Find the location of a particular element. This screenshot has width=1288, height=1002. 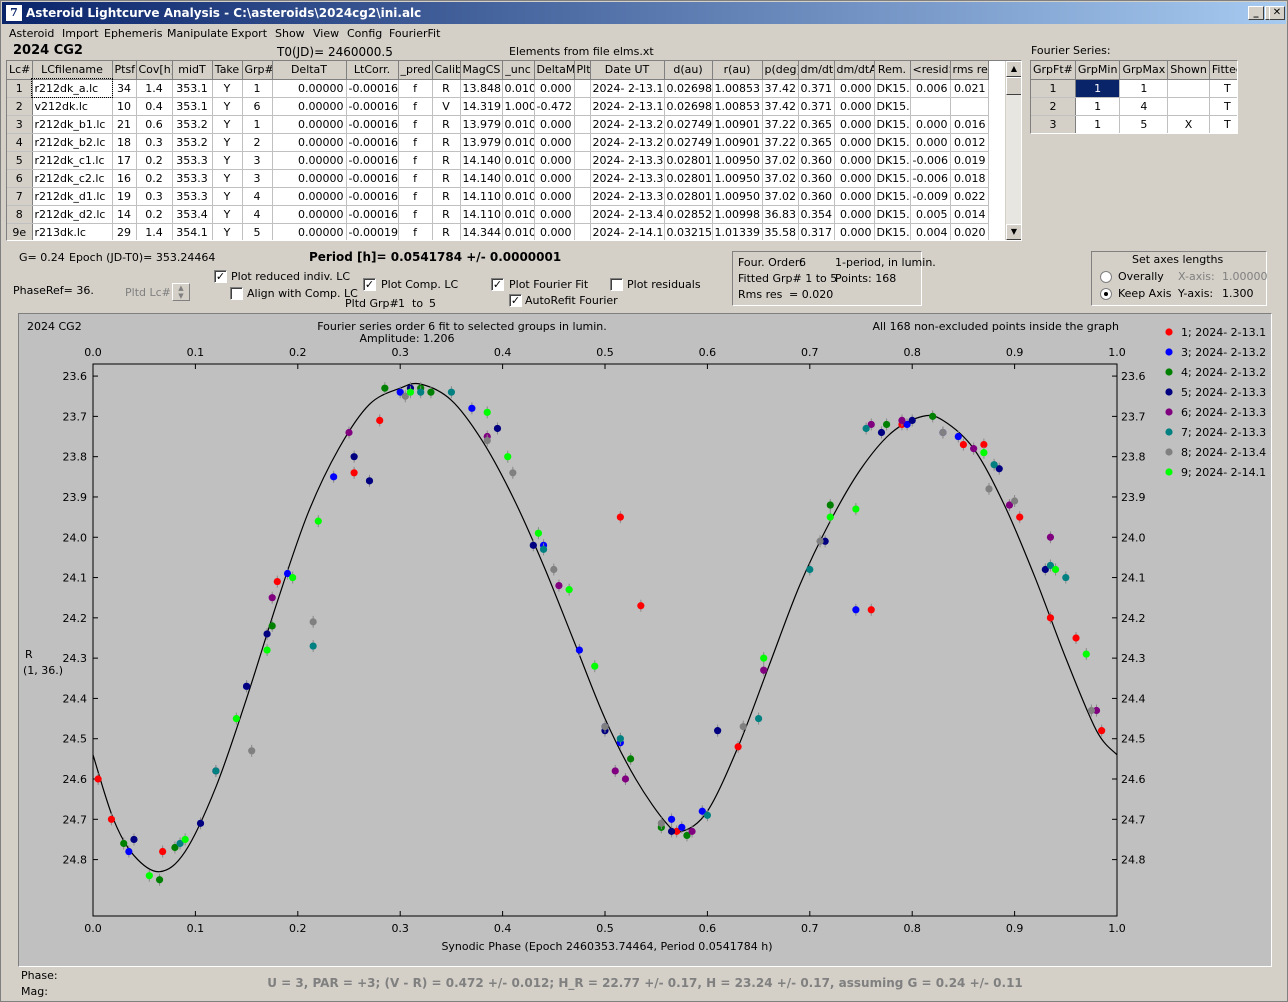

table-cell: X is located at coordinates (1188, 124).